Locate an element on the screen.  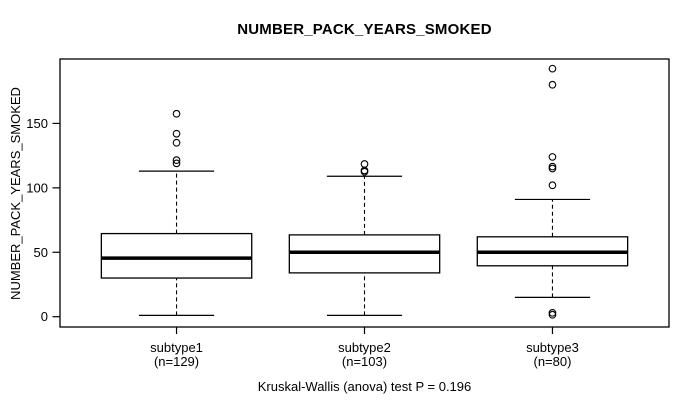
x-group-count-label: (n=129) is located at coordinates (176, 361).